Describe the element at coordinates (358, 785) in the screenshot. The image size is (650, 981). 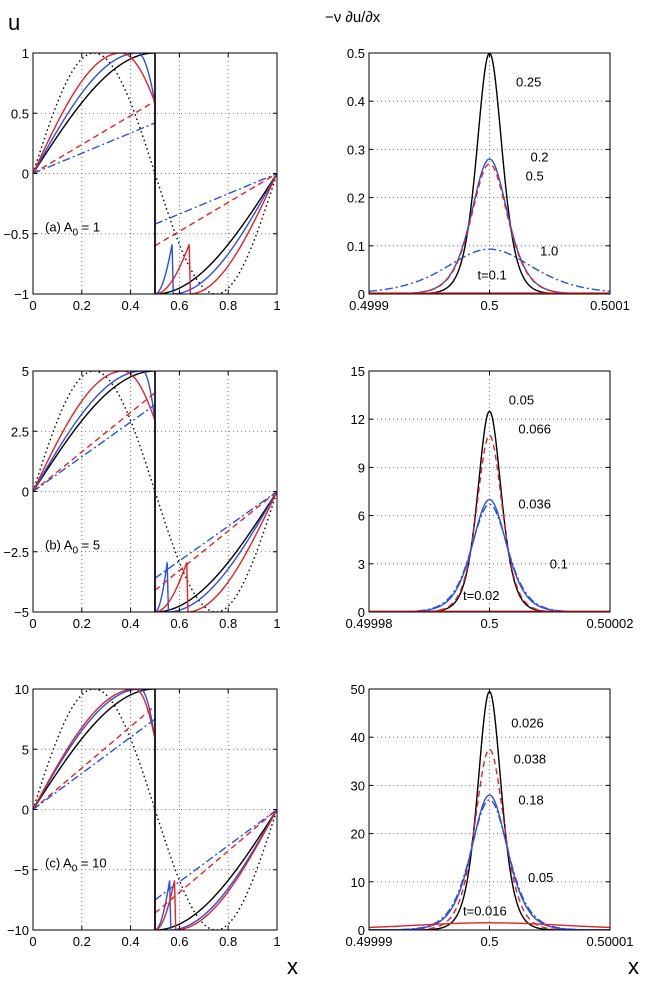
I see `y-tick-label: 30` at that location.